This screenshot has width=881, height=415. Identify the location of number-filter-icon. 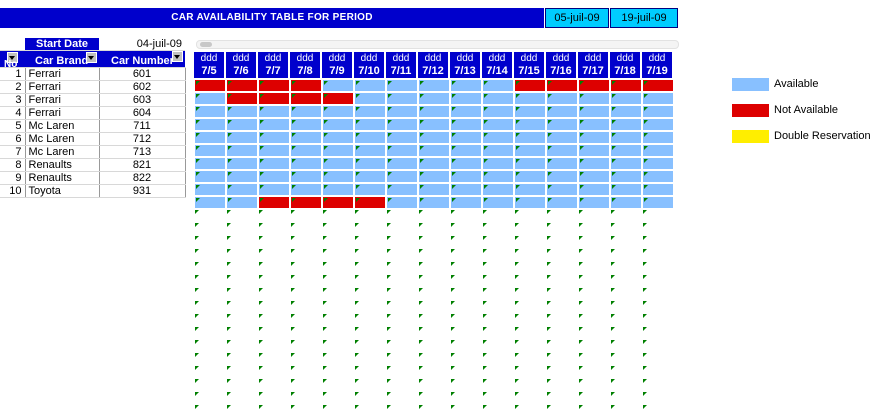
(177, 56).